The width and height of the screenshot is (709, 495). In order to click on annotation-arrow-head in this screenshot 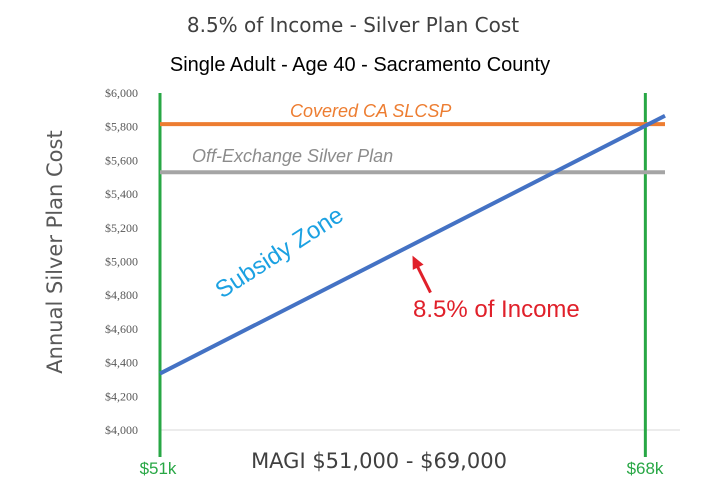, I will do `click(418, 262)`.